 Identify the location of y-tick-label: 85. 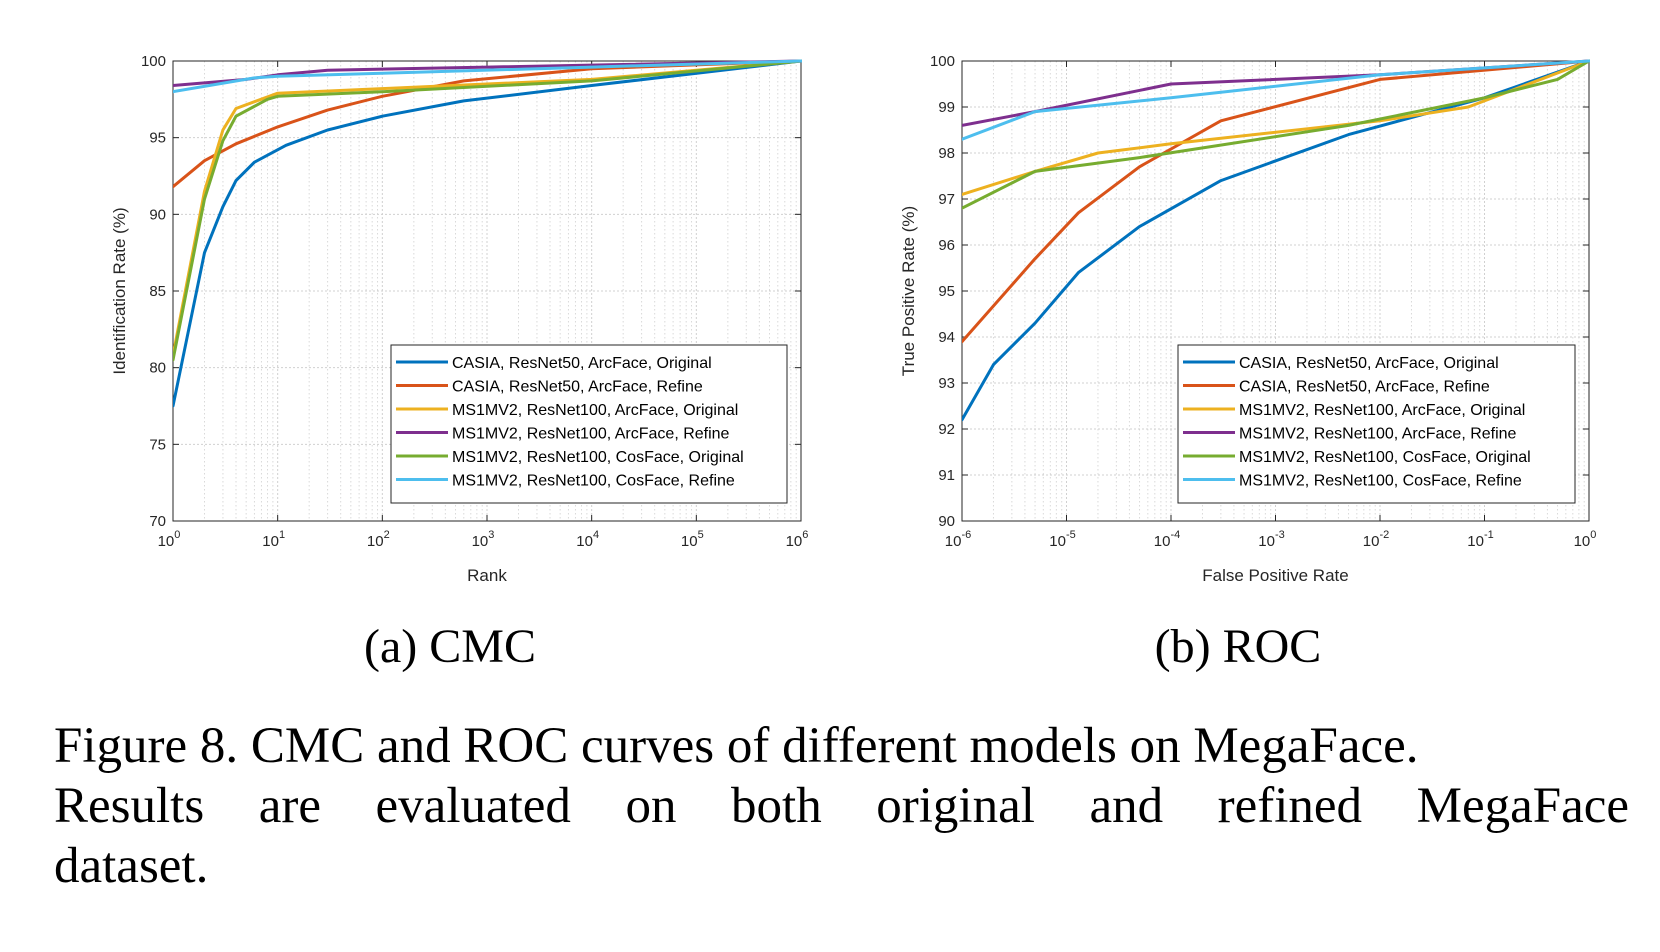
(157, 291).